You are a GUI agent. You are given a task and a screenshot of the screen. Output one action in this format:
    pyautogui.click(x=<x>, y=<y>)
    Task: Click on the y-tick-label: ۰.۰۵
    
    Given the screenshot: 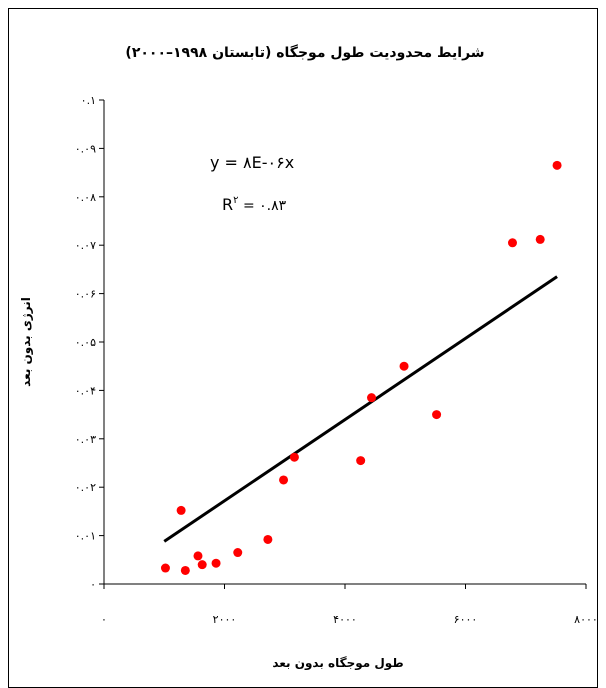 What is the action you would take?
    pyautogui.click(x=85, y=342)
    